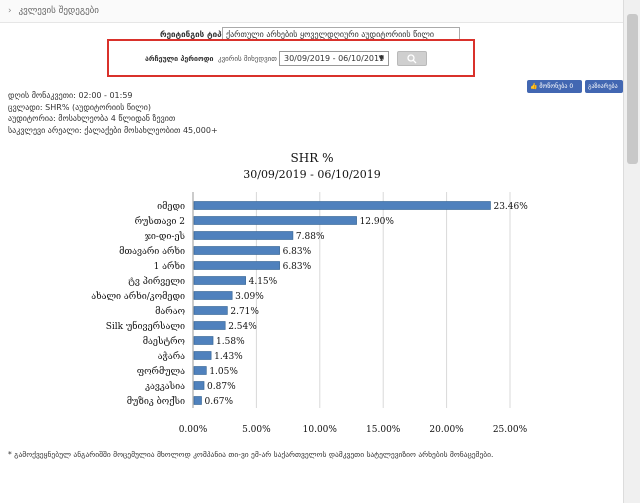  I want to click on period-sublabel: კვირის მიხედვით, so click(247, 59).